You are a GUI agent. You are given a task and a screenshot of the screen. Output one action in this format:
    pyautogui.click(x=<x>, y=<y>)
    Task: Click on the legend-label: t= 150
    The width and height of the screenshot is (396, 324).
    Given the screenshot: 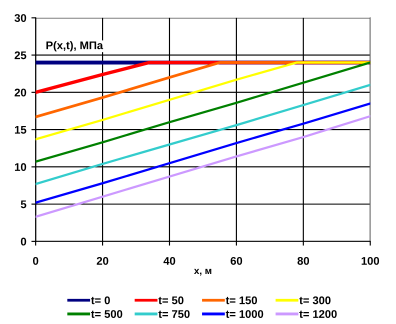 What is the action you would take?
    pyautogui.click(x=242, y=300)
    